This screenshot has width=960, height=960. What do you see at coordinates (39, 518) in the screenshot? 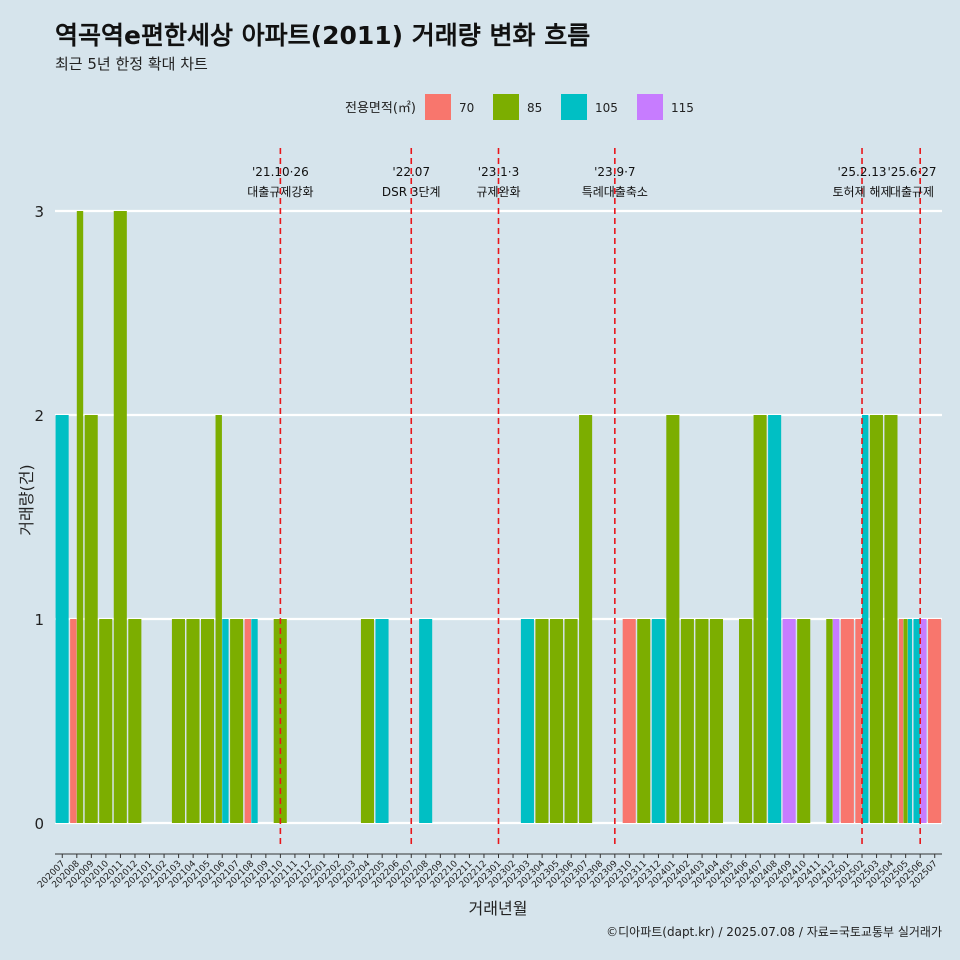
I see `y-axis: 0 1 2 3` at bounding box center [39, 518].